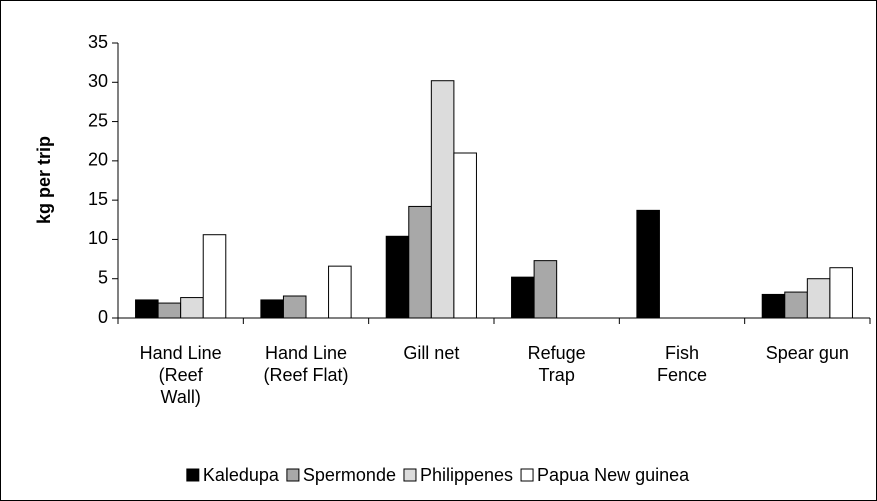  I want to click on y-tick-label: 20, so click(98, 160).